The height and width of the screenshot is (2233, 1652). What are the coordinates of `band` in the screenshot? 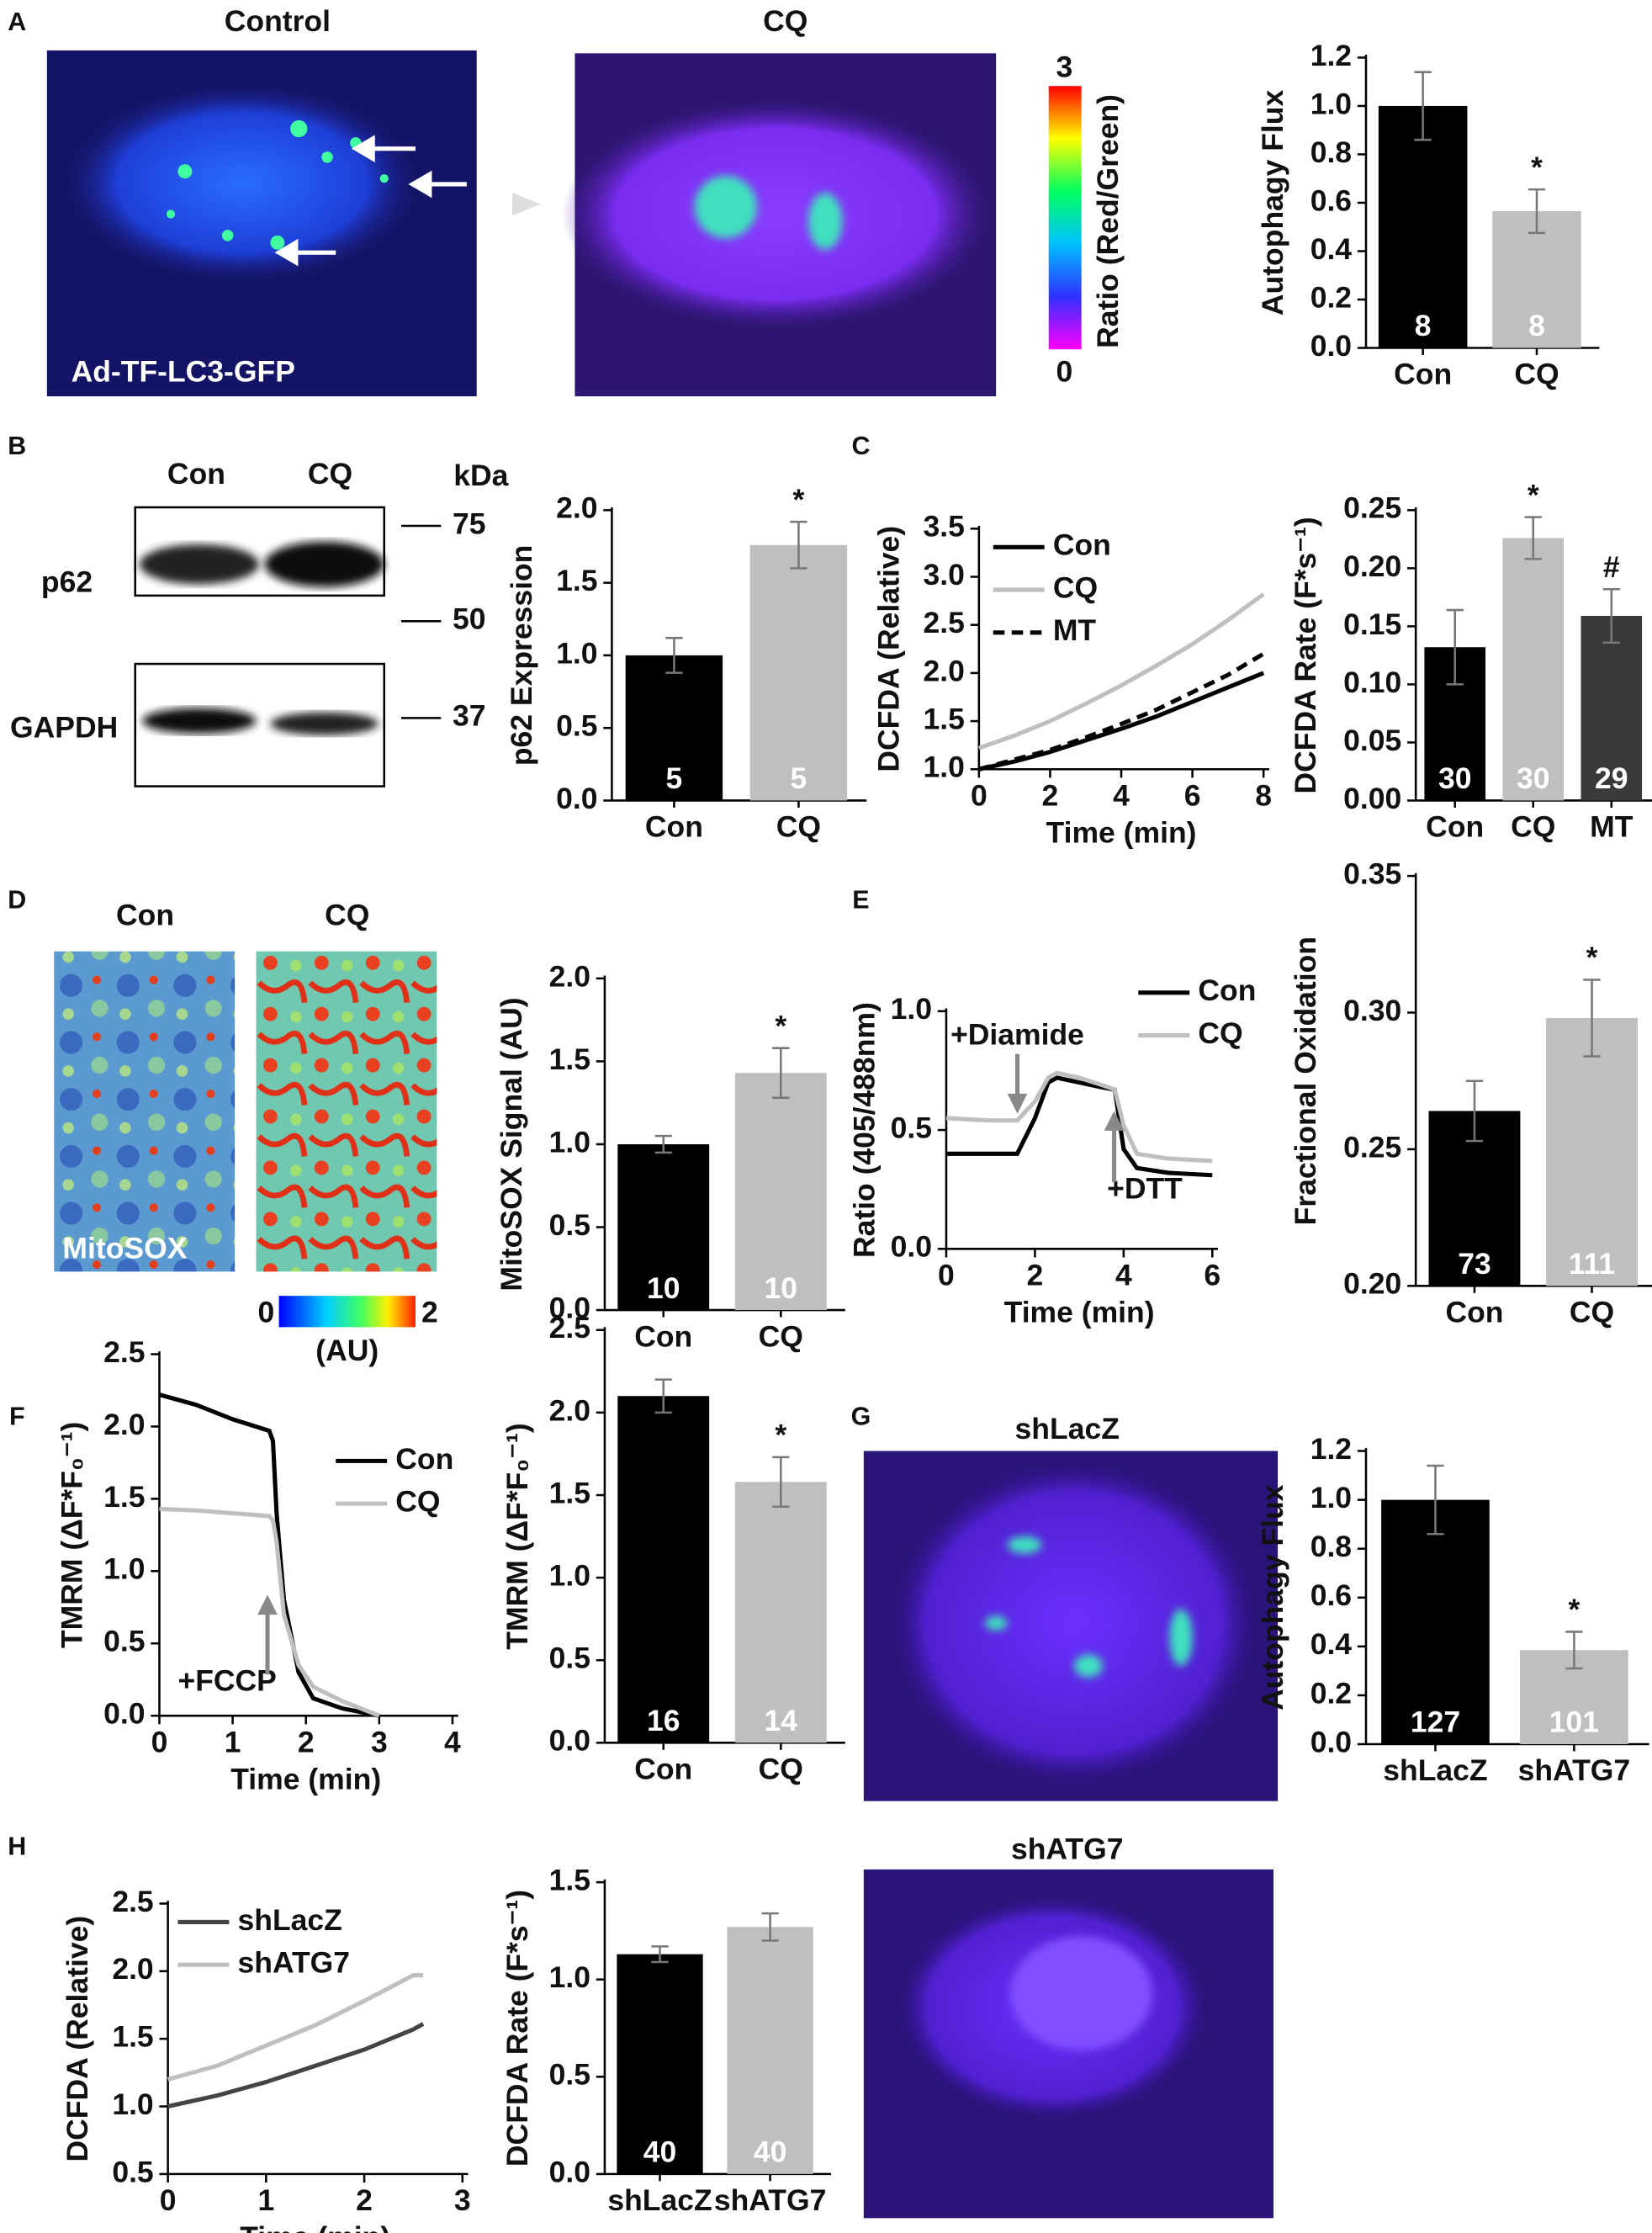 It's located at (324, 723).